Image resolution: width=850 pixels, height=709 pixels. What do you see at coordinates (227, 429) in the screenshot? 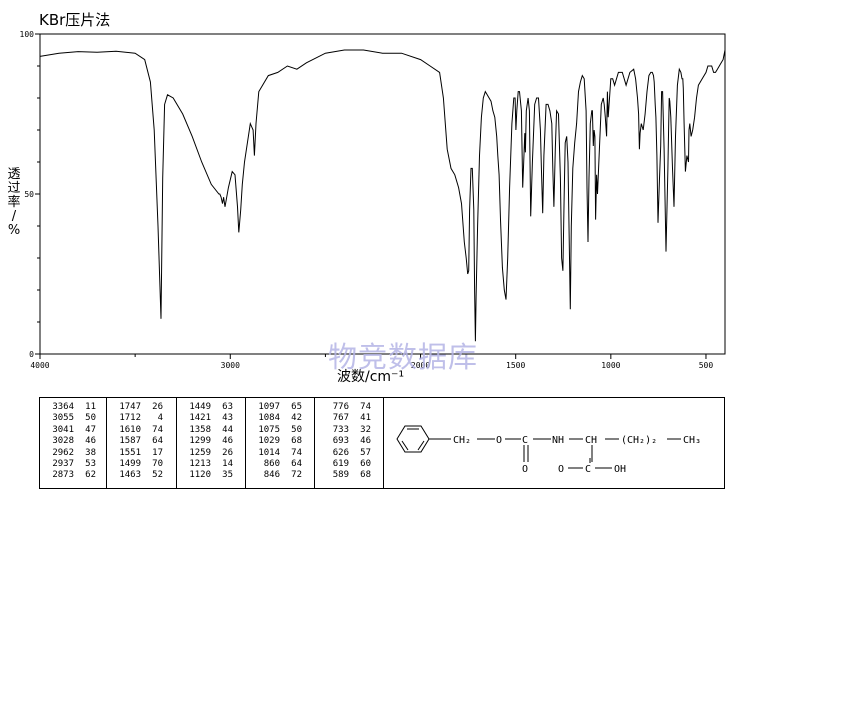
I see `peak-transmittance: 44` at bounding box center [227, 429].